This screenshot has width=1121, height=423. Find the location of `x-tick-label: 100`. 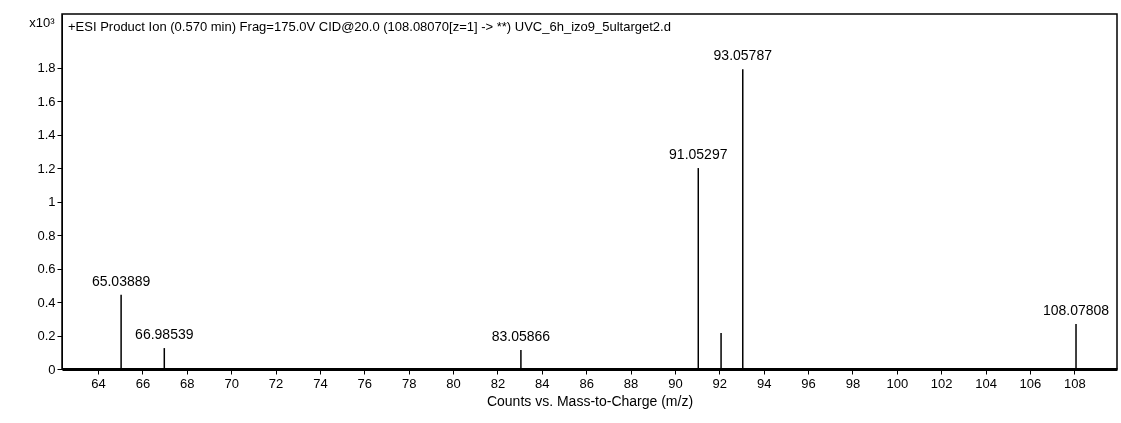

x-tick-label: 100 is located at coordinates (897, 383).